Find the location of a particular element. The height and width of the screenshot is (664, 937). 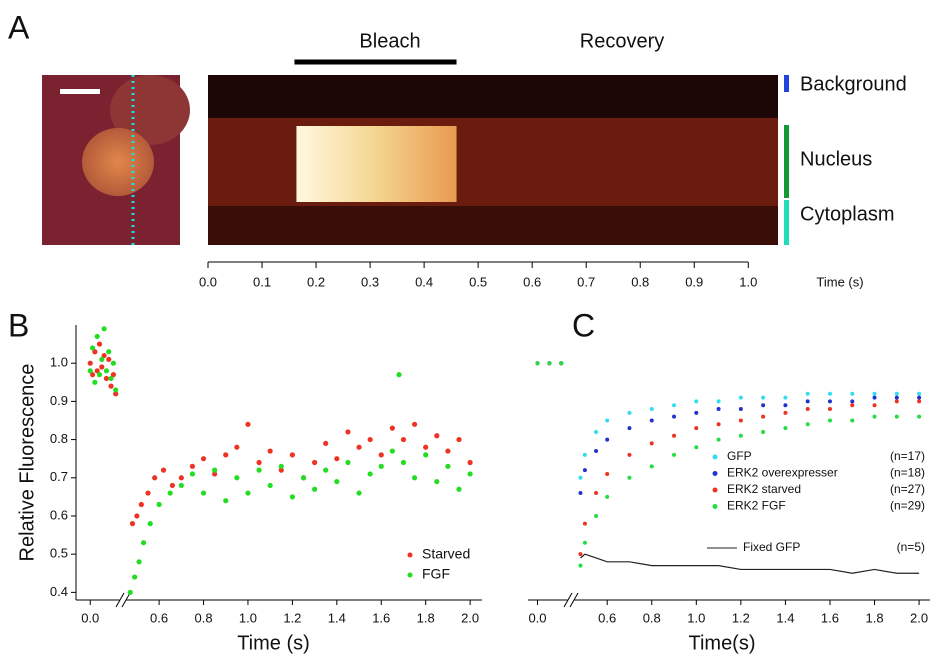

y-tick-label: 1.0 is located at coordinates (59, 362).